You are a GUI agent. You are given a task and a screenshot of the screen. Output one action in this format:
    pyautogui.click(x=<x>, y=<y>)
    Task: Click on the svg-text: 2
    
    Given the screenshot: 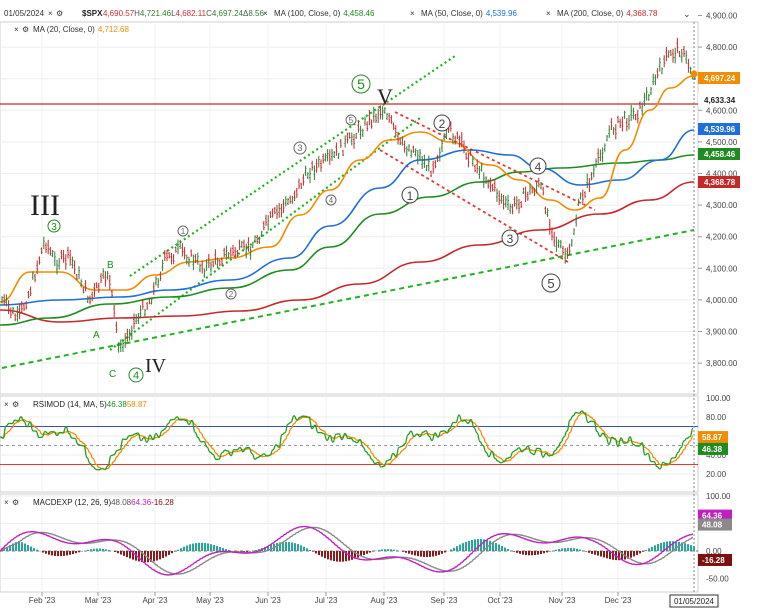 What is the action you would take?
    pyautogui.click(x=231, y=294)
    